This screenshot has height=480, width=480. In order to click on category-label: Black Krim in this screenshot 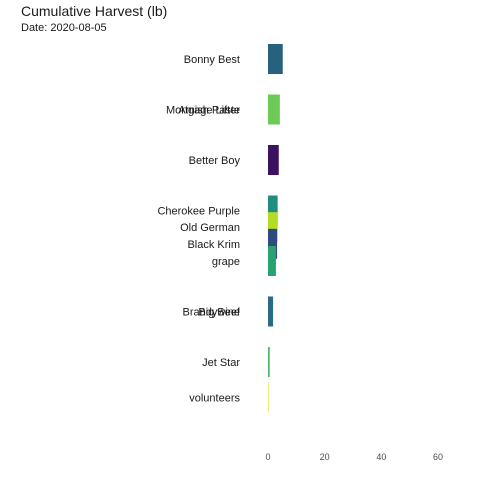, I will do `click(213, 245)`.